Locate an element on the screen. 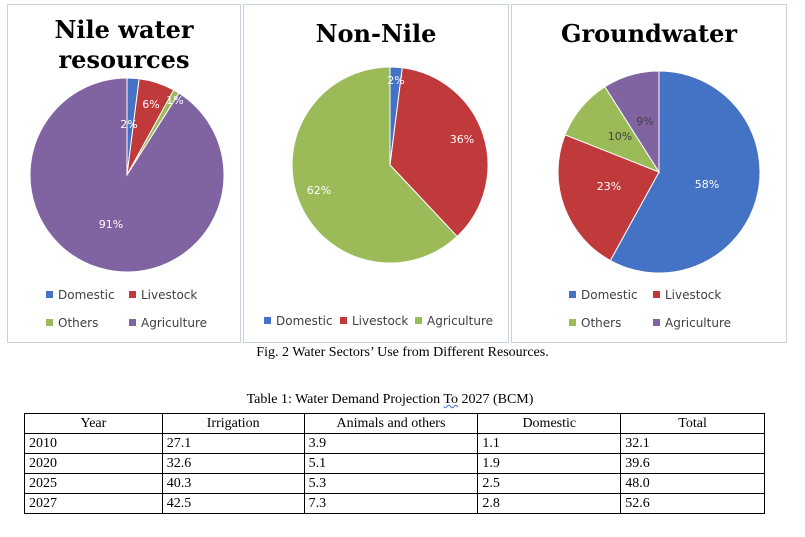  pie-data-label: 62% is located at coordinates (319, 190).